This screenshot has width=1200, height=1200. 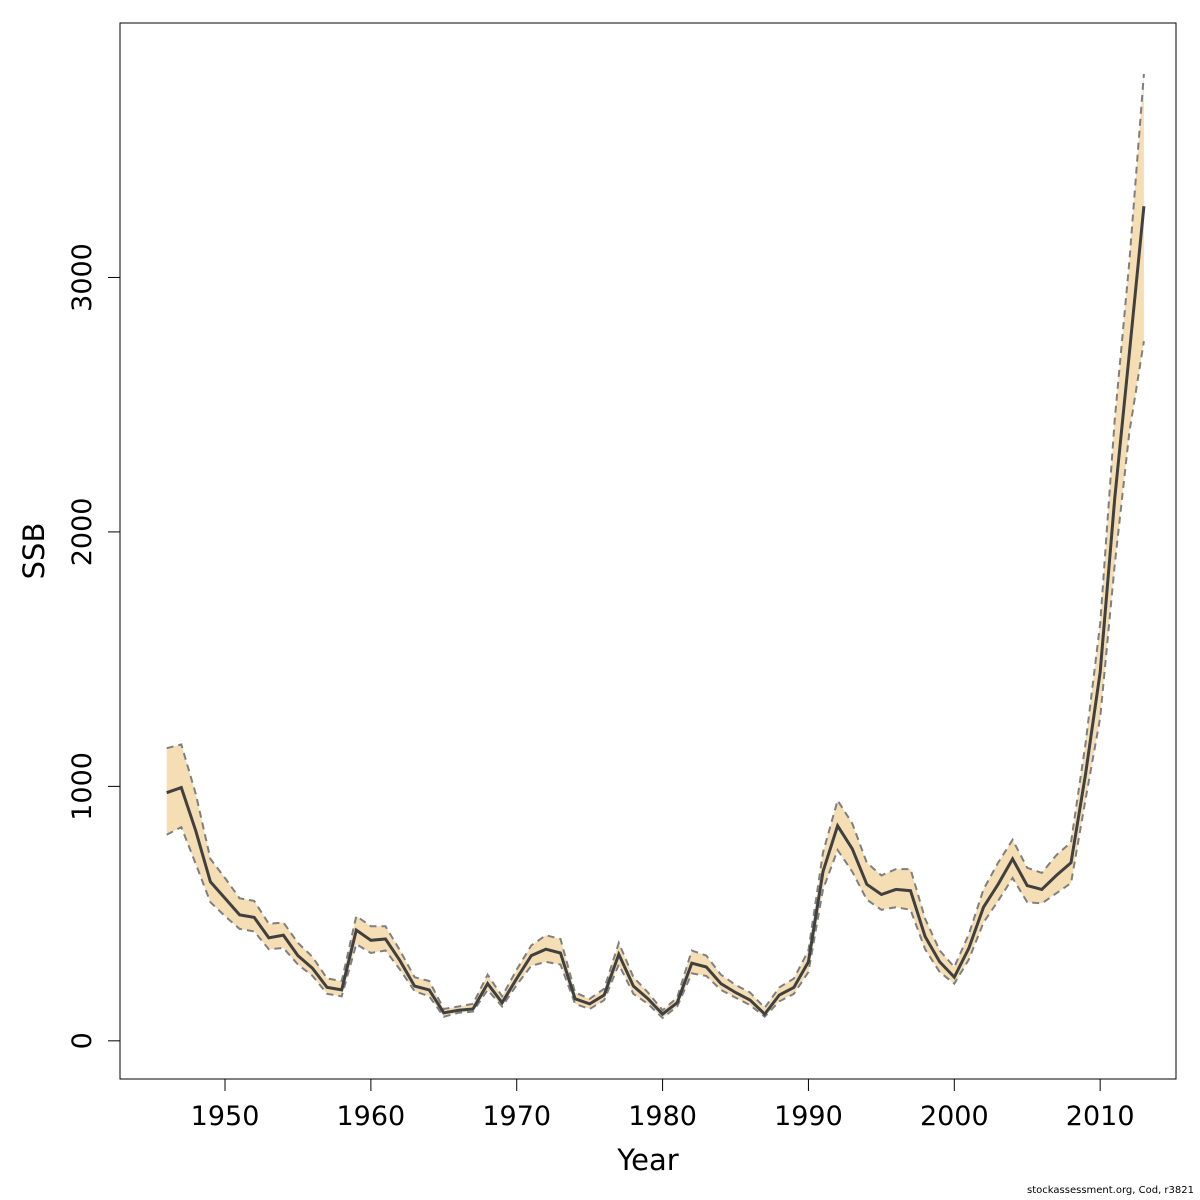 I want to click on y-tick-label: 3000, so click(x=82, y=277).